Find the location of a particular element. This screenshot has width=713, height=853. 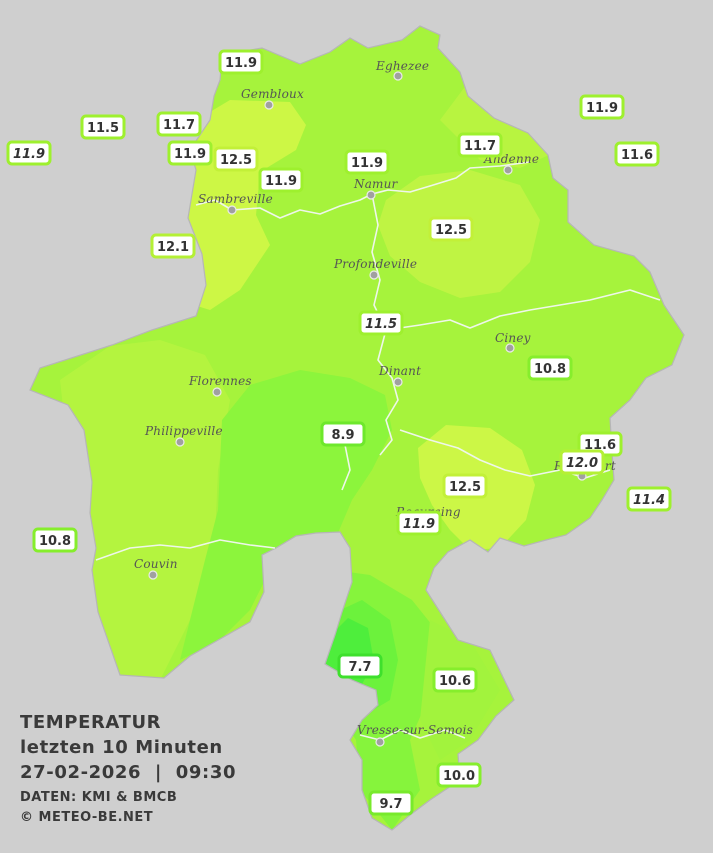

station-badge: 11.6 is located at coordinates (637, 154).